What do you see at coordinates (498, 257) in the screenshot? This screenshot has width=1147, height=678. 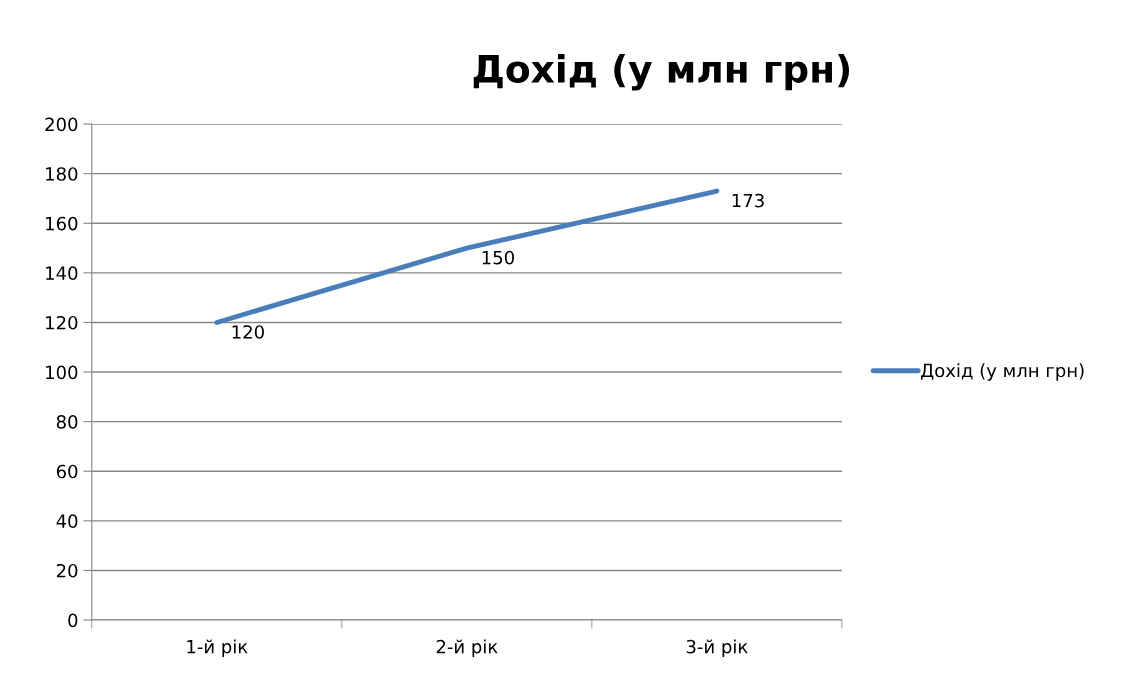 I see `data-label: 150` at bounding box center [498, 257].